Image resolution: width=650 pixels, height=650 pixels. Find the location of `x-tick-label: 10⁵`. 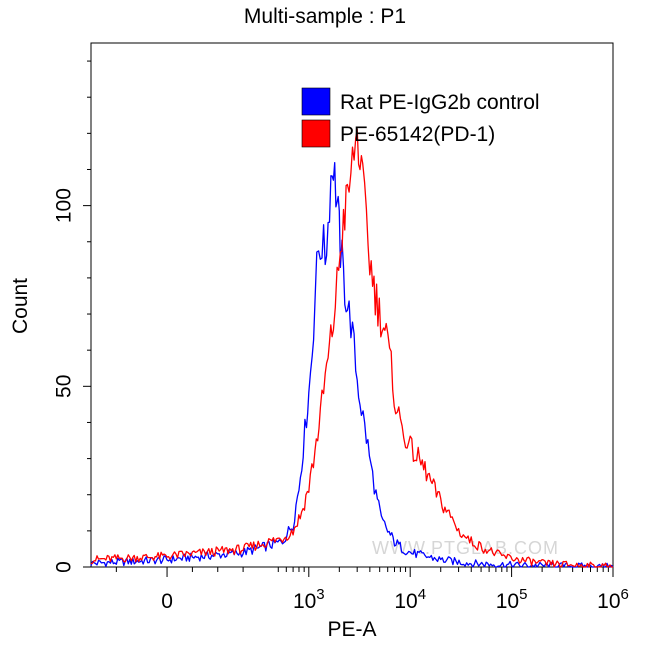

x-tick-label: 10⁵ is located at coordinates (512, 599).